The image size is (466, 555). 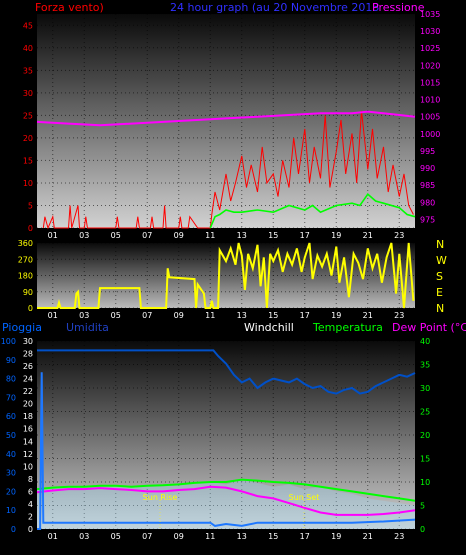 I want to click on rain-axis-tick: 14, so click(x=28, y=441).